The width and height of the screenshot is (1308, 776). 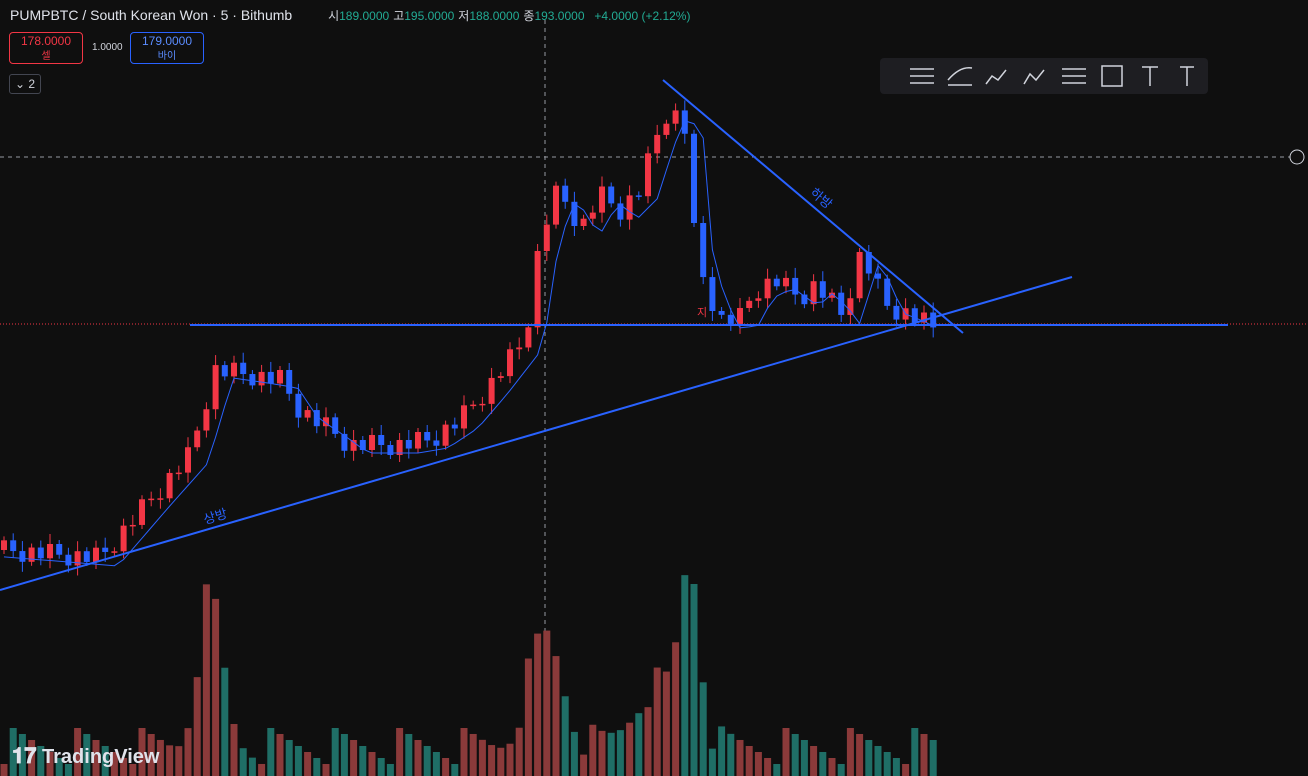 I want to click on buy-button: 179.0000 바이, so click(x=167, y=48).